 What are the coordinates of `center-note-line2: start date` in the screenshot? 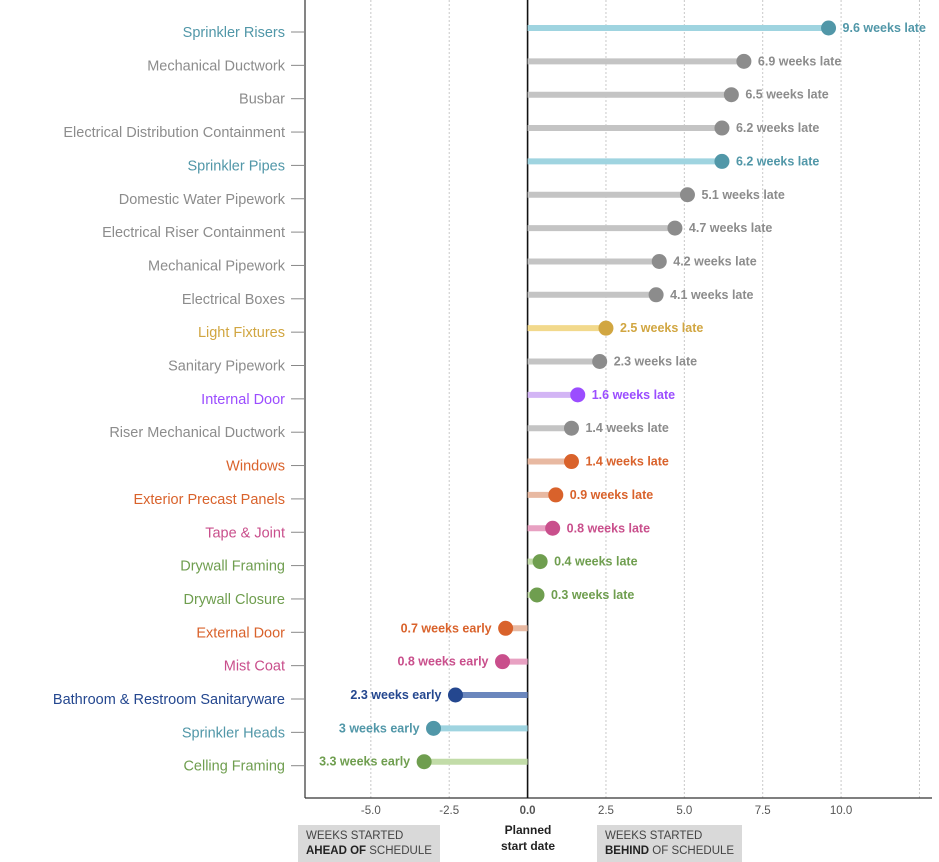 It's located at (528, 846).